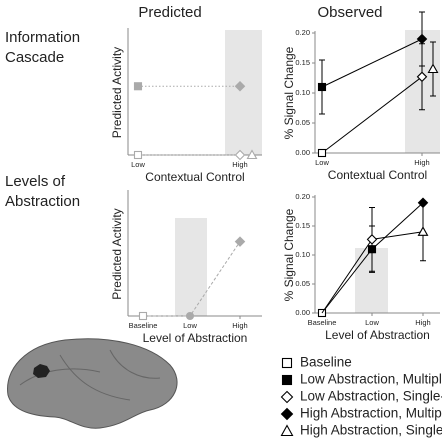 The height and width of the screenshot is (441, 442). I want to click on row-title: Cascade, so click(34, 57).